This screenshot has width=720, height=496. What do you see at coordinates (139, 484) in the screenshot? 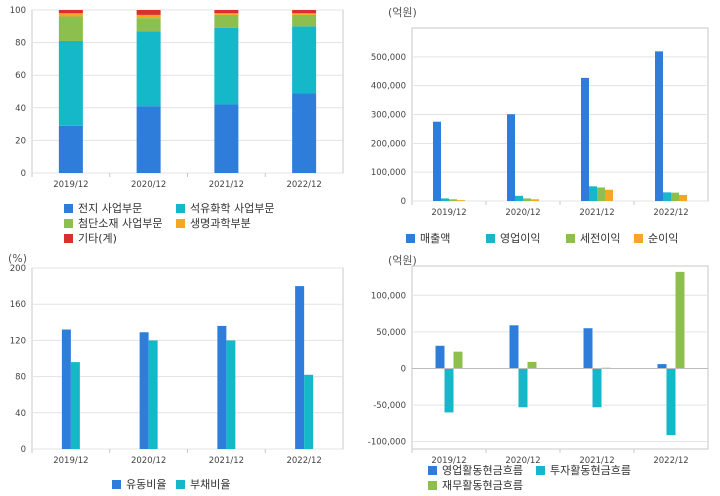
I see `legend-item: 유동비율` at bounding box center [139, 484].